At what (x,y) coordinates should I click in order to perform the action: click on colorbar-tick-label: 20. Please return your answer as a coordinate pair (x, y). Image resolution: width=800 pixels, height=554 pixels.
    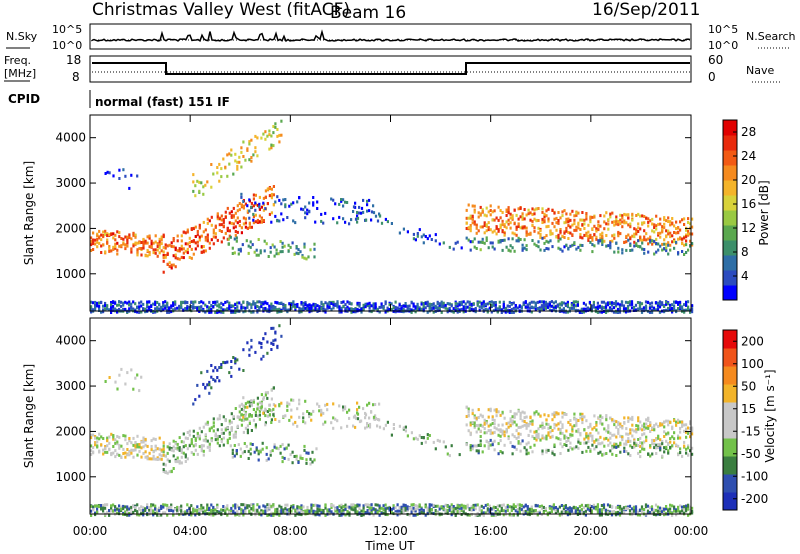
    Looking at the image, I should click on (748, 180).